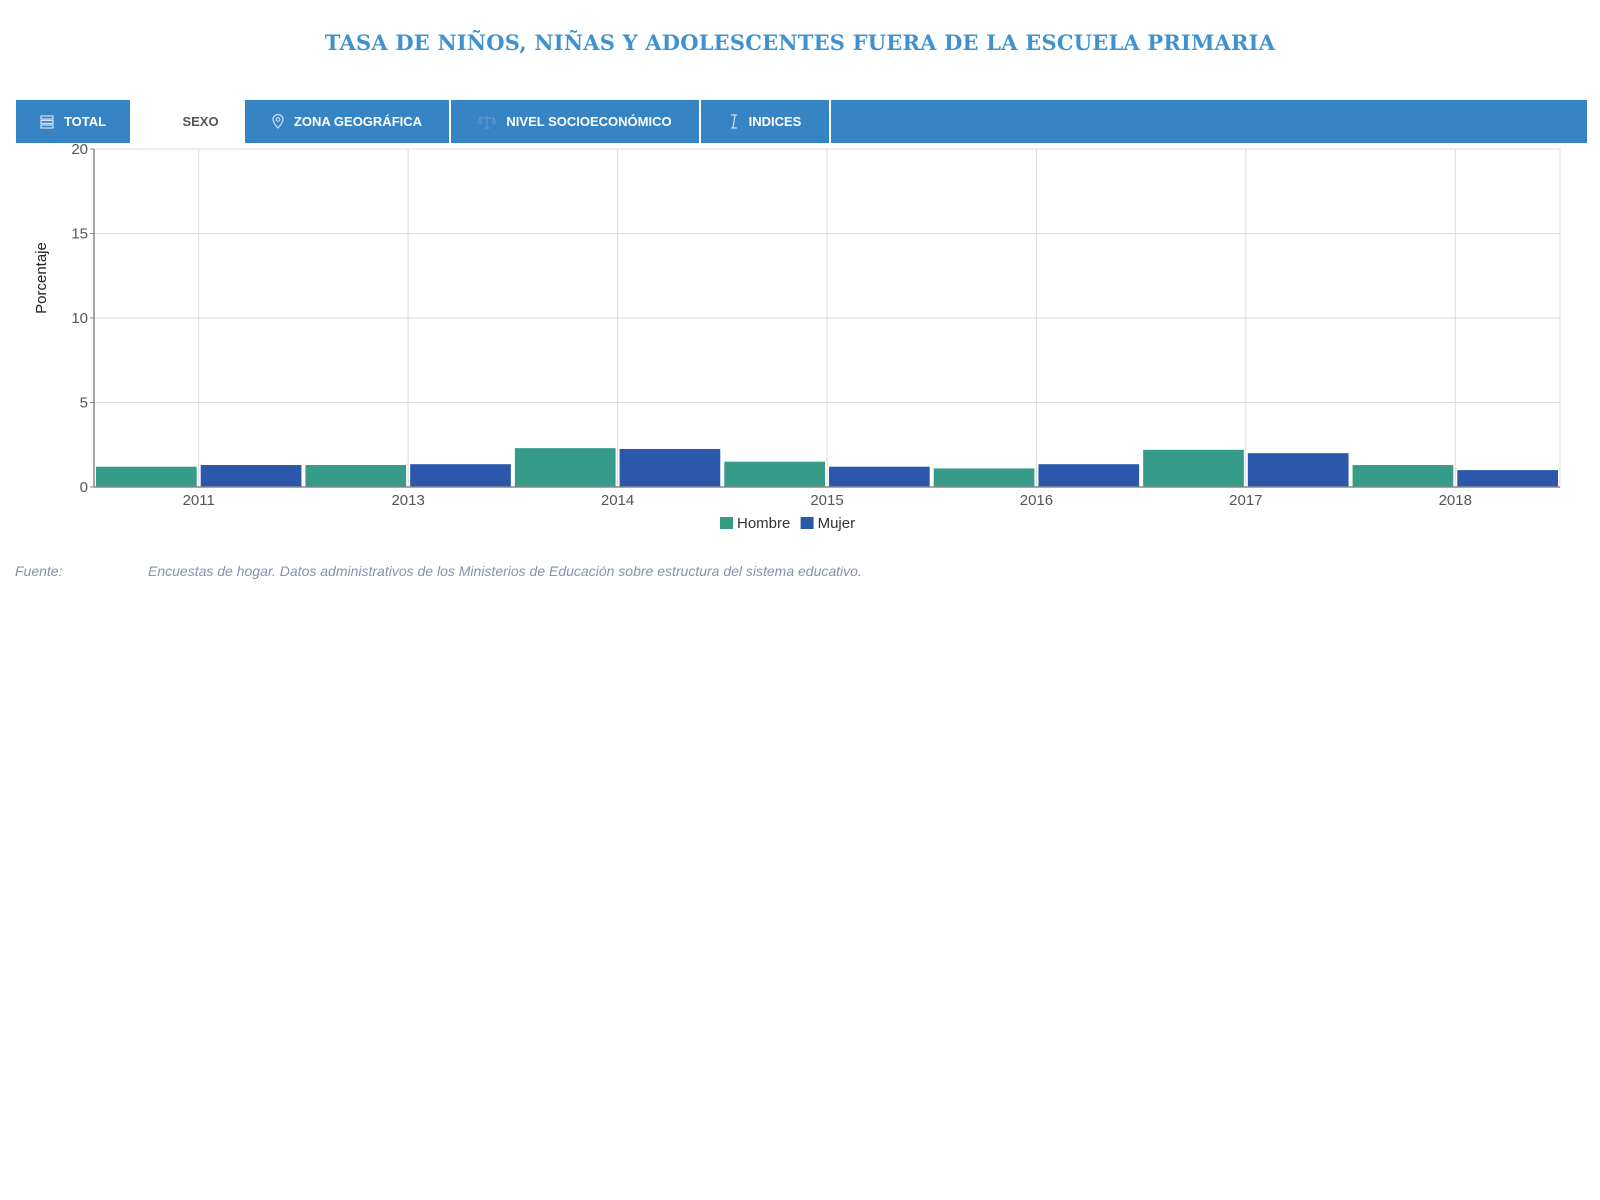 The height and width of the screenshot is (1200, 1600). What do you see at coordinates (39, 571) in the screenshot?
I see `source-label: Fuente:` at bounding box center [39, 571].